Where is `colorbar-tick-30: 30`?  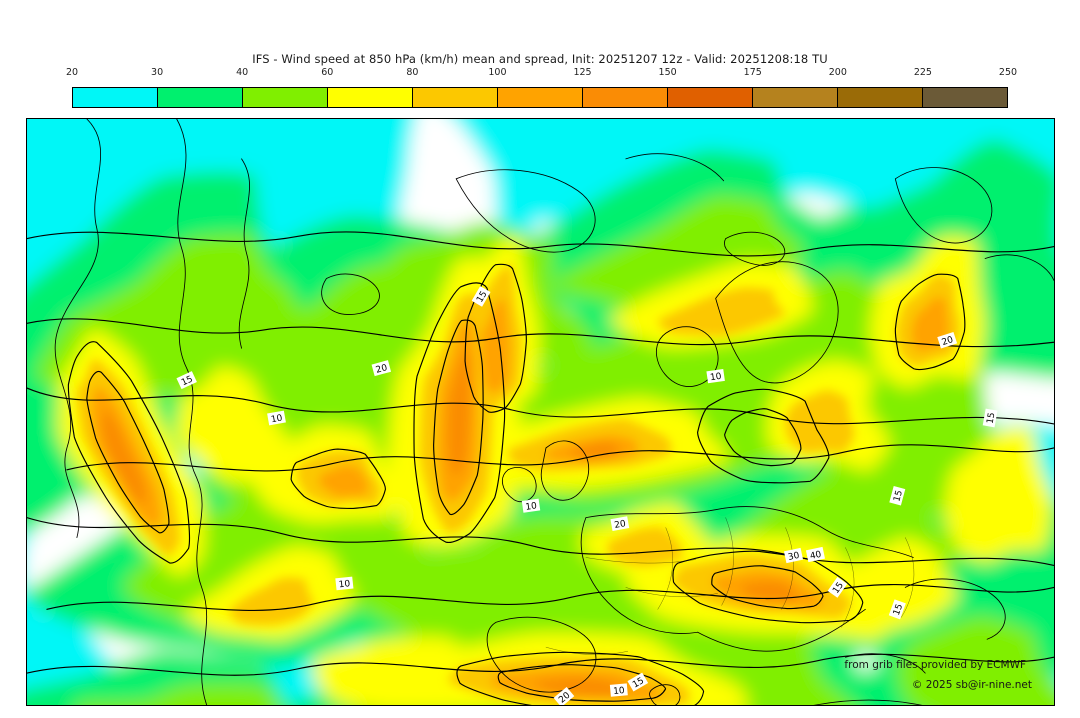 colorbar-tick-30: 30 is located at coordinates (157, 72).